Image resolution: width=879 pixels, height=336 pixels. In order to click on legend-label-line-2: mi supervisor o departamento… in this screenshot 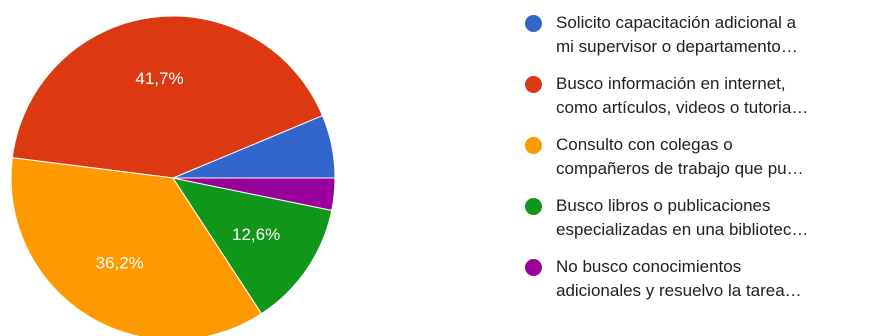, I will do `click(677, 46)`.